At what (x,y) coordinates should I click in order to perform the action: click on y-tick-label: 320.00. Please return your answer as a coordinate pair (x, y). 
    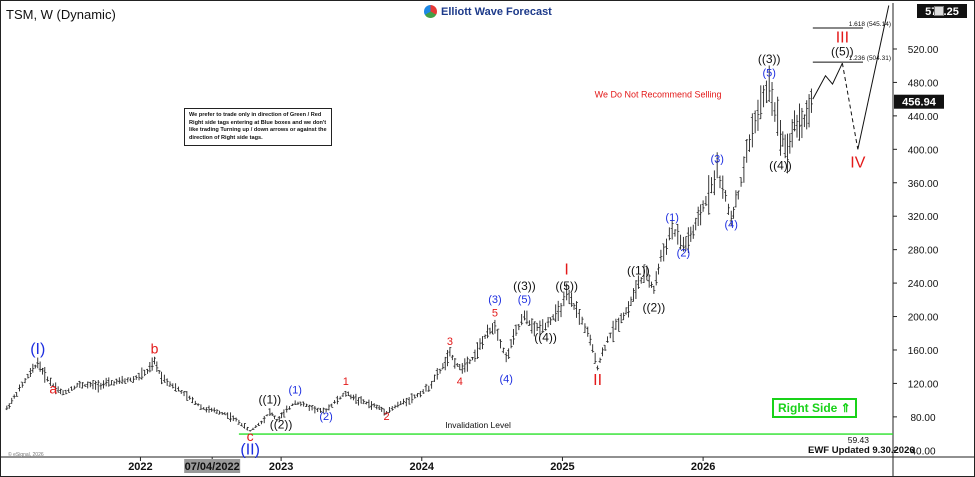
    Looking at the image, I should click on (923, 217).